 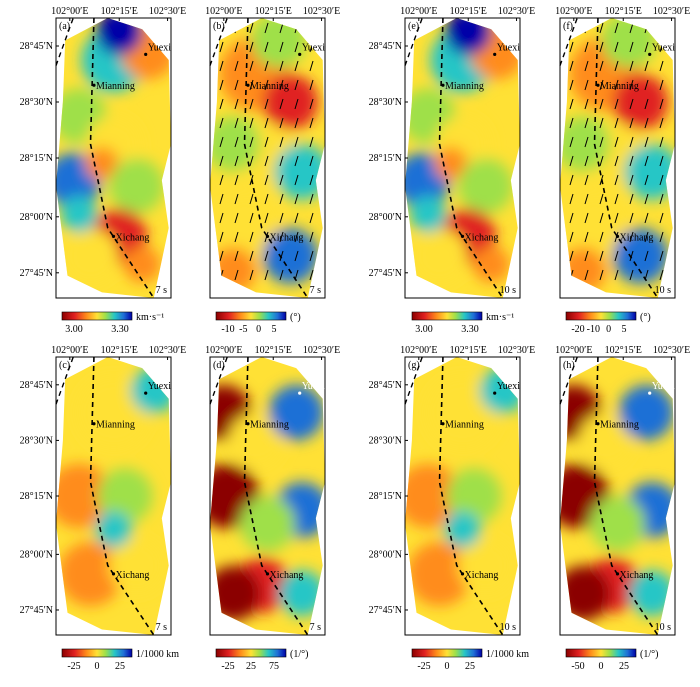 What do you see at coordinates (500, 317) in the screenshot?
I see `colorbar-unit: km·s⁻¹` at bounding box center [500, 317].